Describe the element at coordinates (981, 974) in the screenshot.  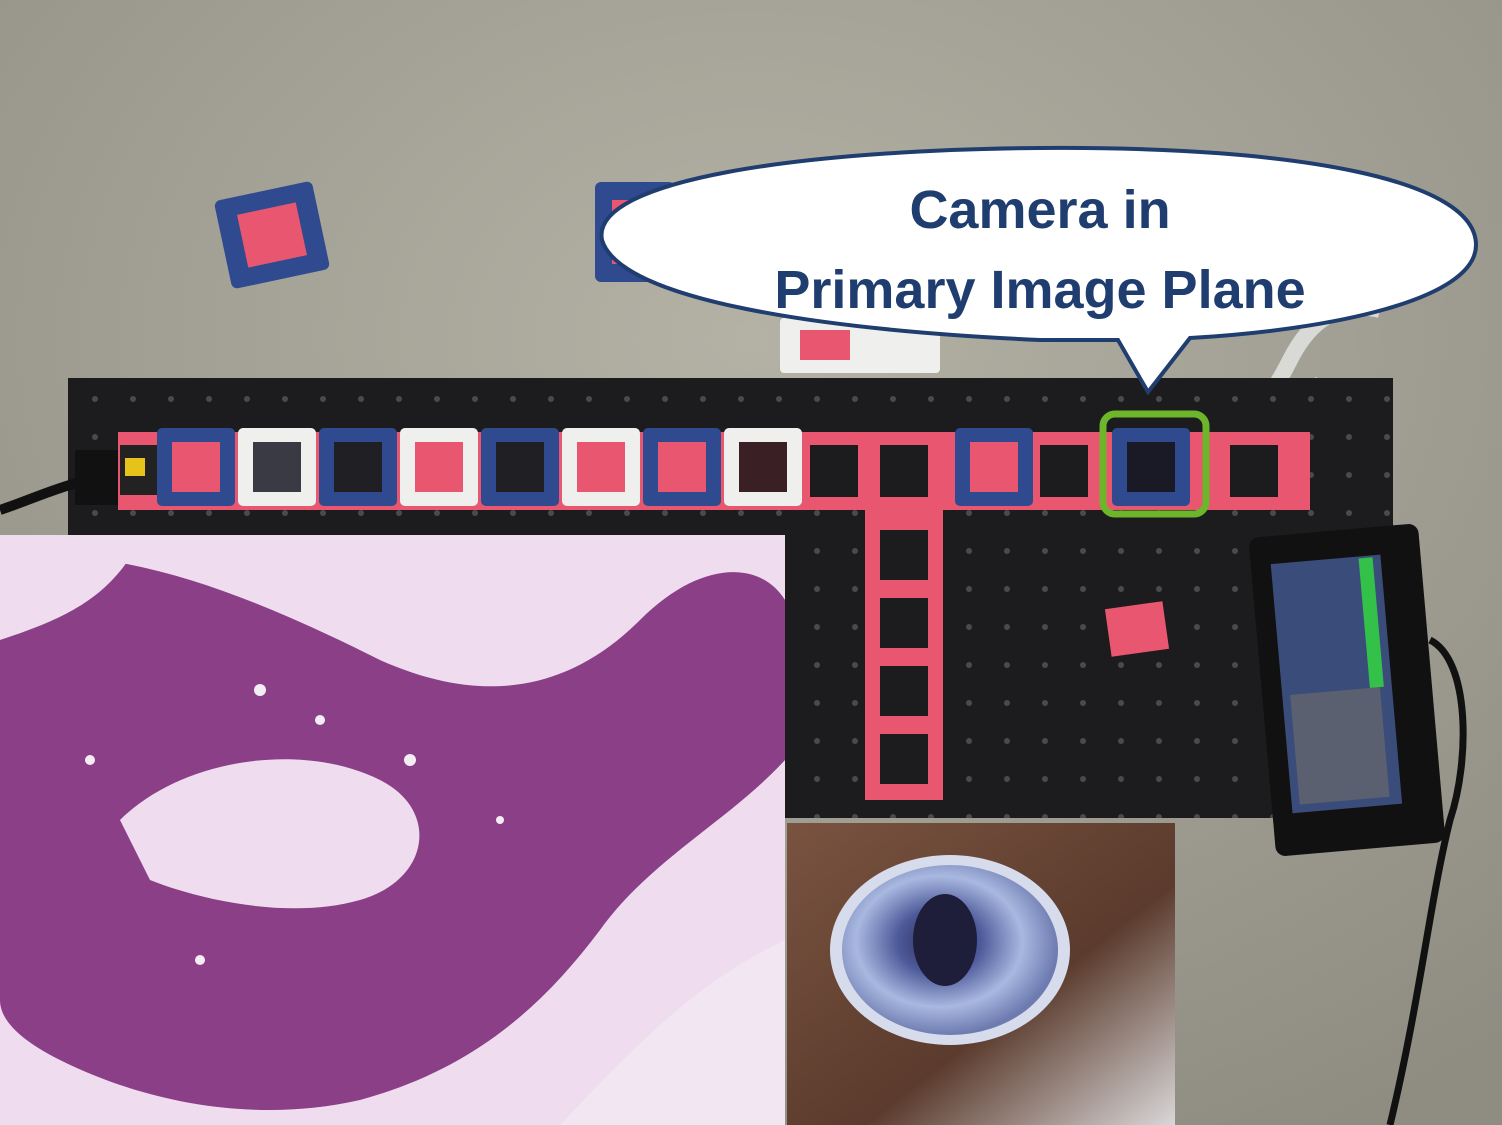
I see `eye-inset` at that location.